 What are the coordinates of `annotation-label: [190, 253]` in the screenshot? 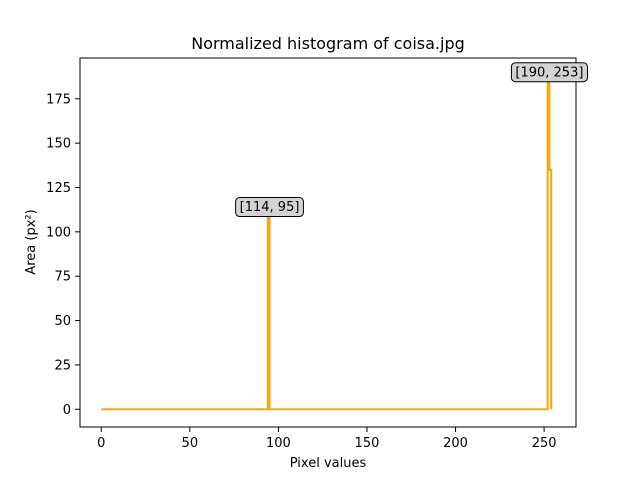 It's located at (549, 72).